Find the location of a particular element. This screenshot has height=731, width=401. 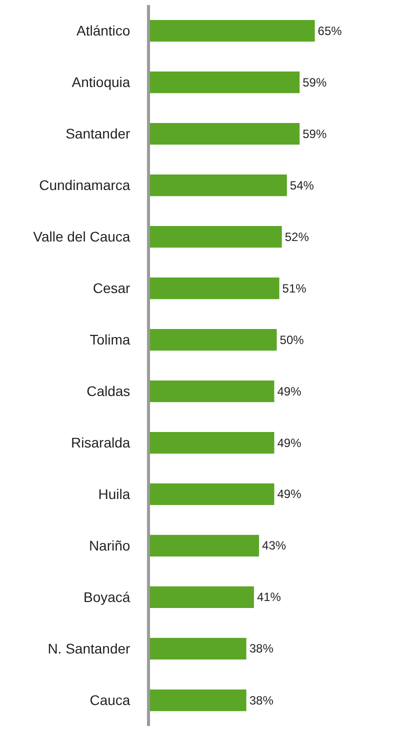

y-tick-label: Risaralda is located at coordinates (100, 442).